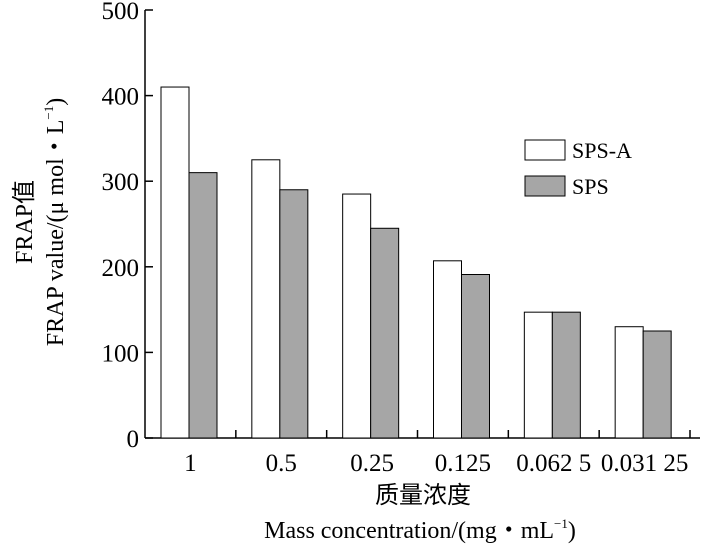 Image resolution: width=717 pixels, height=550 pixels. What do you see at coordinates (56, 102) in the screenshot?
I see `y-axis-title-en-end: )` at bounding box center [56, 102].